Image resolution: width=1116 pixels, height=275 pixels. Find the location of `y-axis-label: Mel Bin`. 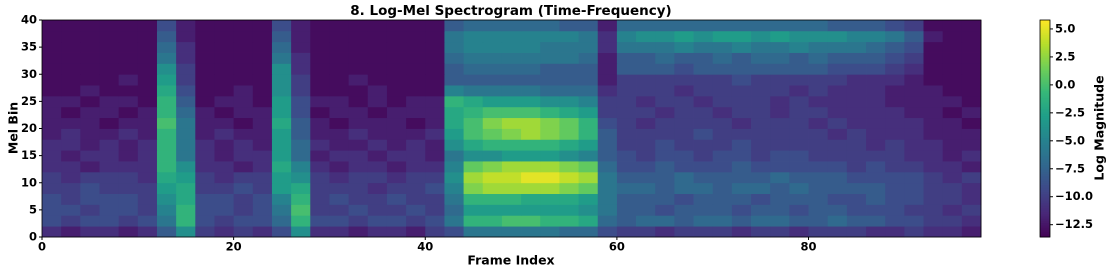

y-axis-label: Mel Bin is located at coordinates (13, 128).